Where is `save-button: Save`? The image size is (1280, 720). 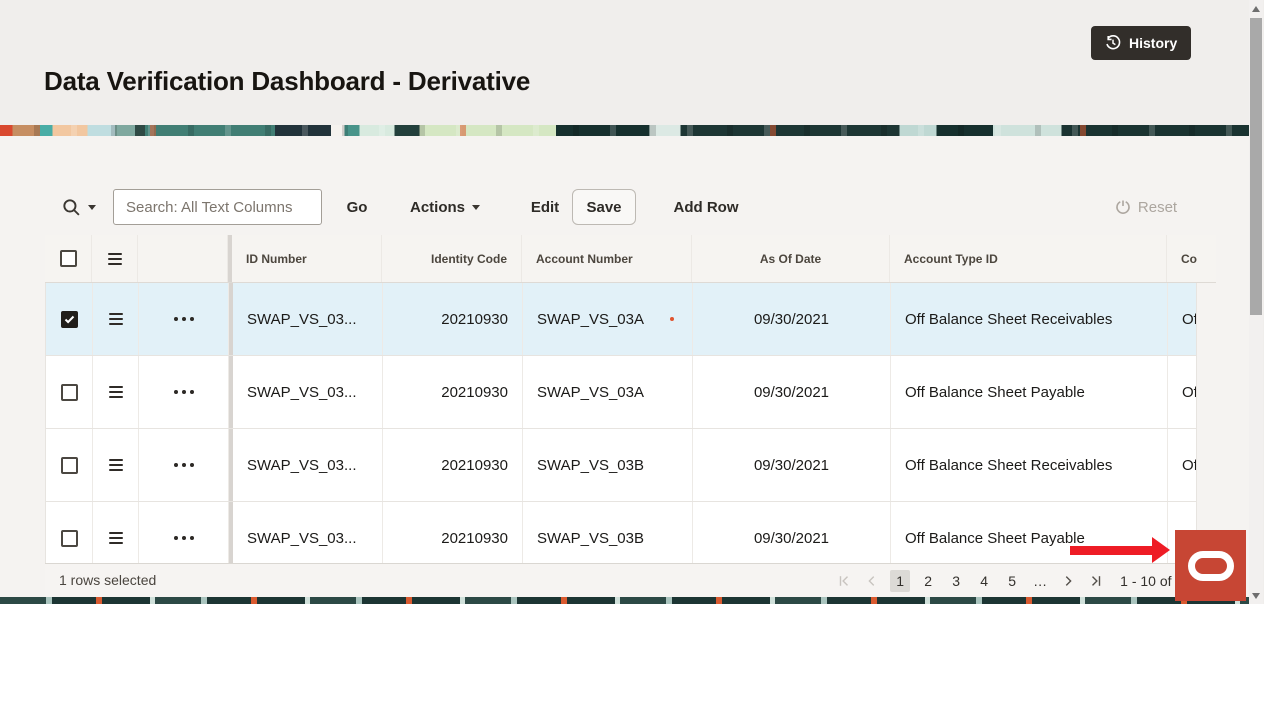
save-button: Save is located at coordinates (604, 207).